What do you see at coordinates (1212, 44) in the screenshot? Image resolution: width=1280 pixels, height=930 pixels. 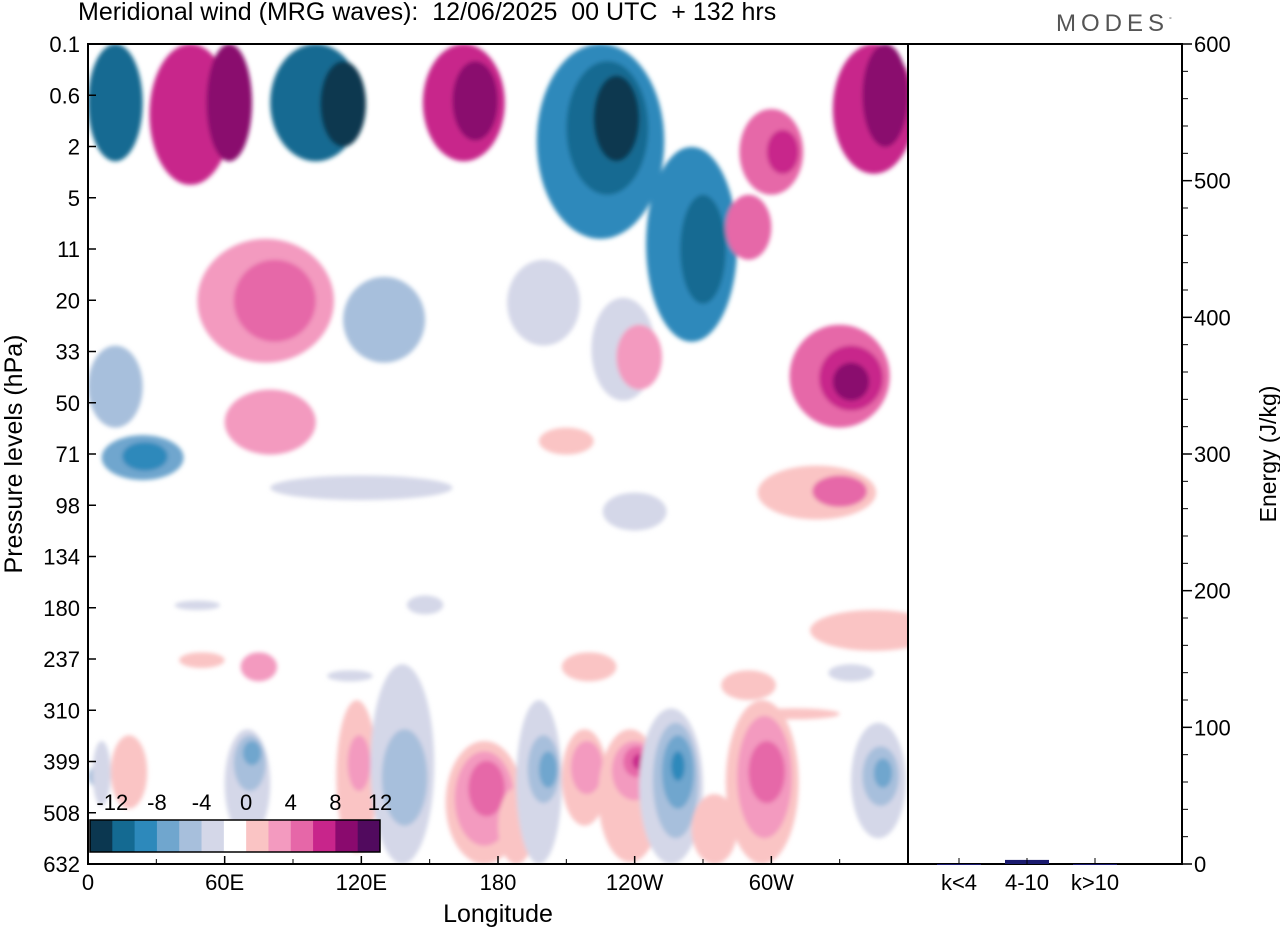 I see `energy-tick-label: 600` at bounding box center [1212, 44].